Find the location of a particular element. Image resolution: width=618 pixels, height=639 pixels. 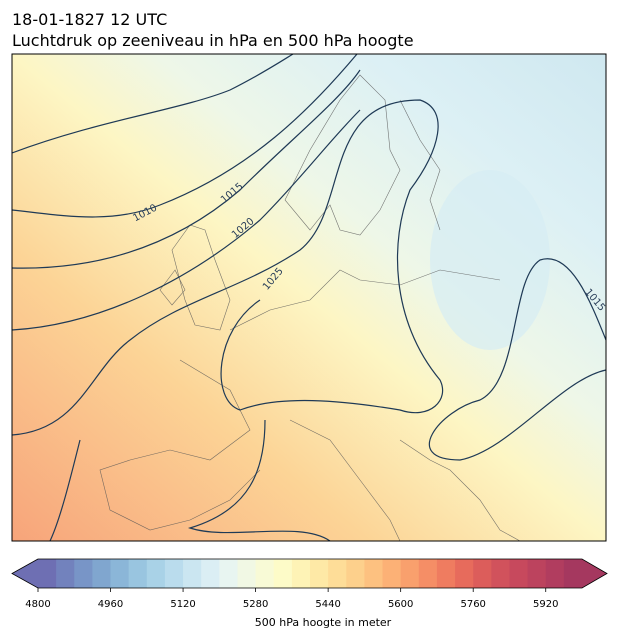

low-area is located at coordinates (490, 260).